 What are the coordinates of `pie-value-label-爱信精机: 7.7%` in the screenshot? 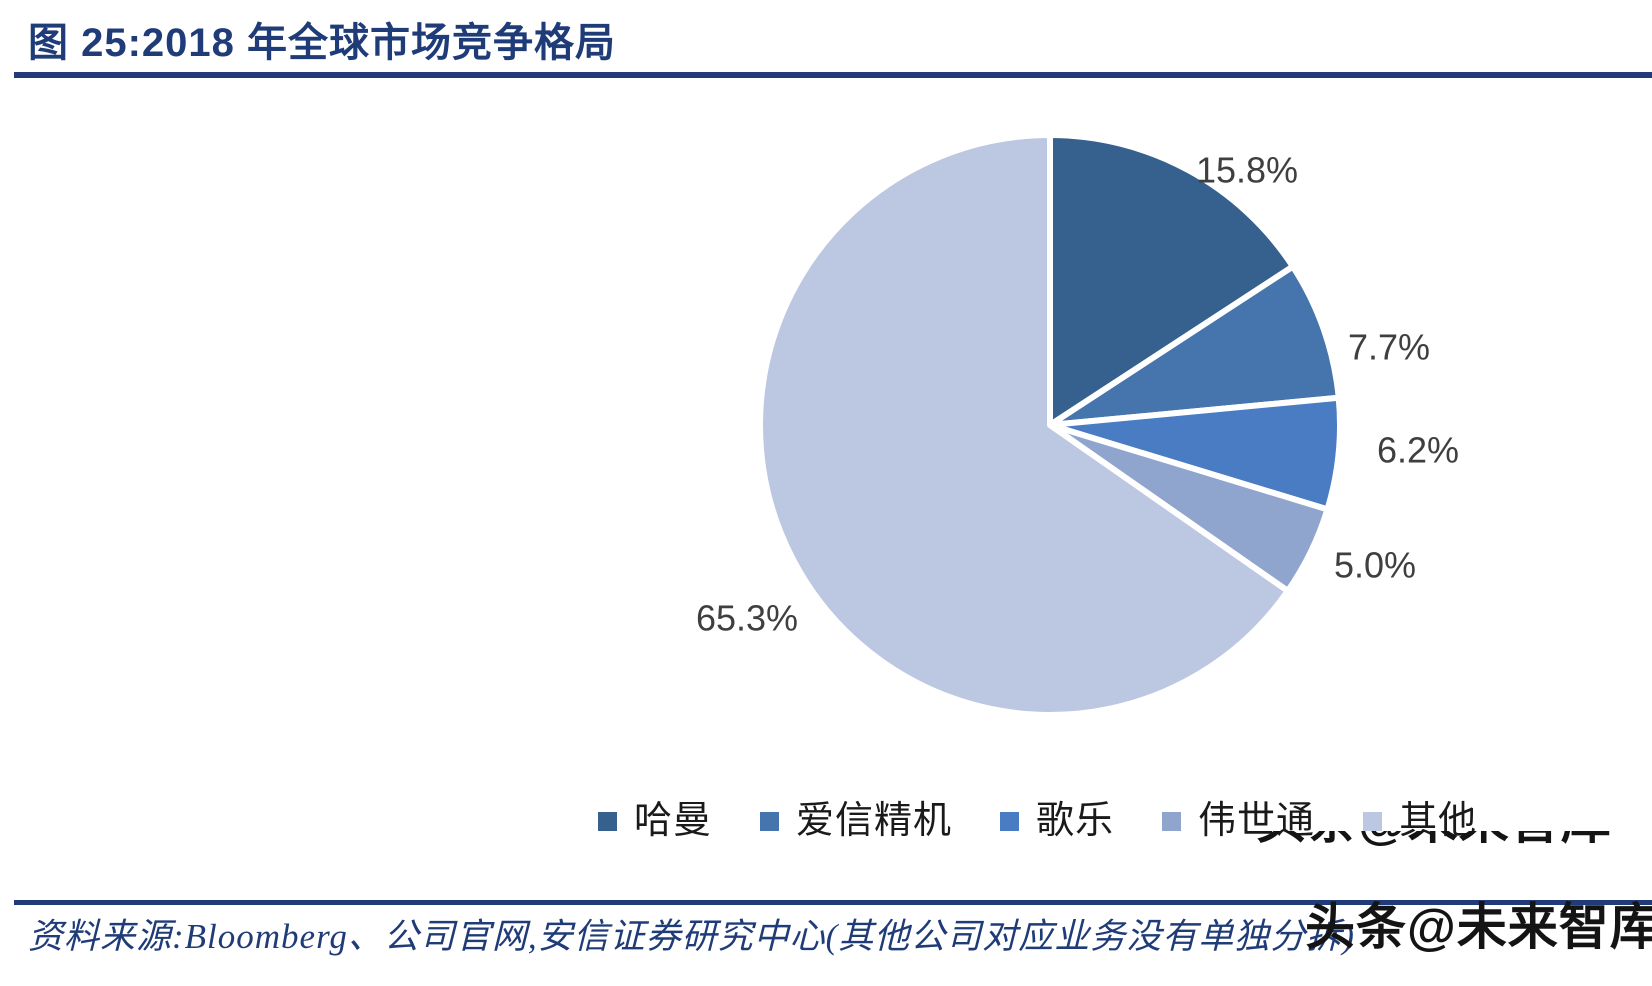 It's located at (1389, 347).